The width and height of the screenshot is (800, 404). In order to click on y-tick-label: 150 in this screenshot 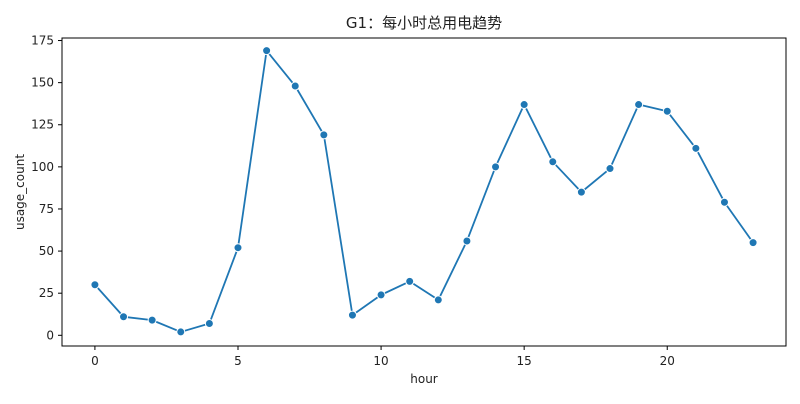, I will do `click(42, 83)`.